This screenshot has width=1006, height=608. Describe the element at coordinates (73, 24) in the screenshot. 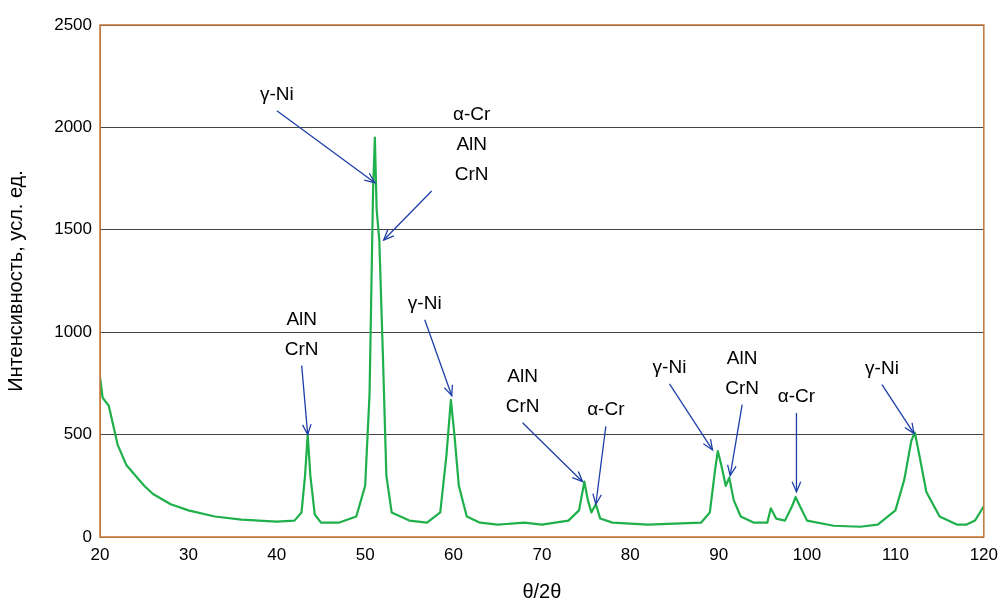

I see `y-tick-label: 2500` at that location.